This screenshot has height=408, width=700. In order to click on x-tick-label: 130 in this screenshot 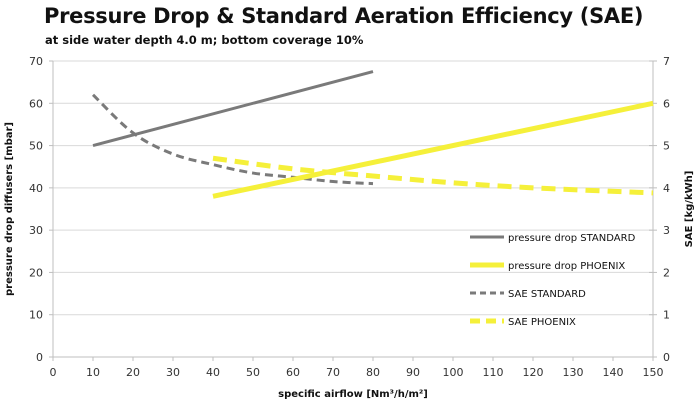, I will do `click(573, 372)`.